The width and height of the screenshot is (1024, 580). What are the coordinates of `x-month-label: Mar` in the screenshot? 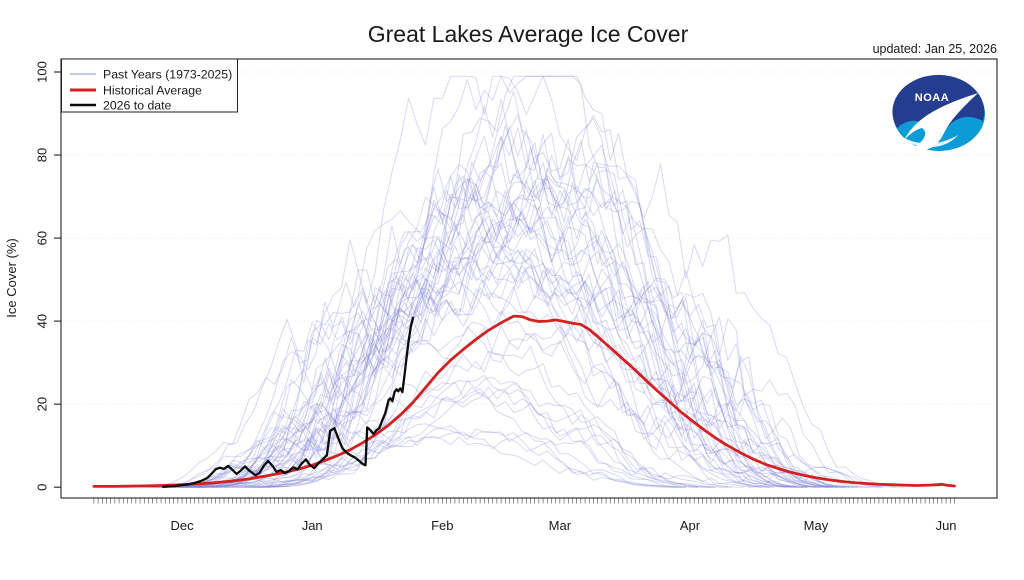 It's located at (560, 525).